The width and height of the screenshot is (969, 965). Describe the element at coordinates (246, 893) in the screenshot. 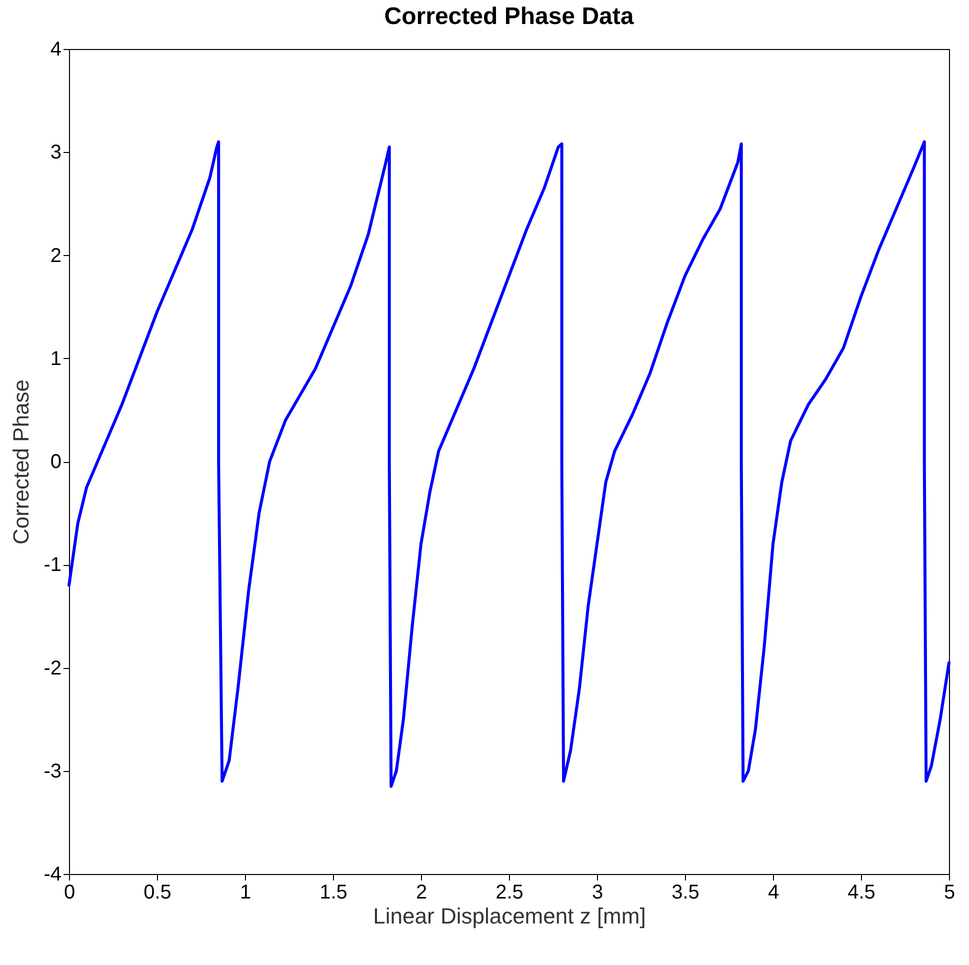

I see `x-tick-label: 1` at that location.